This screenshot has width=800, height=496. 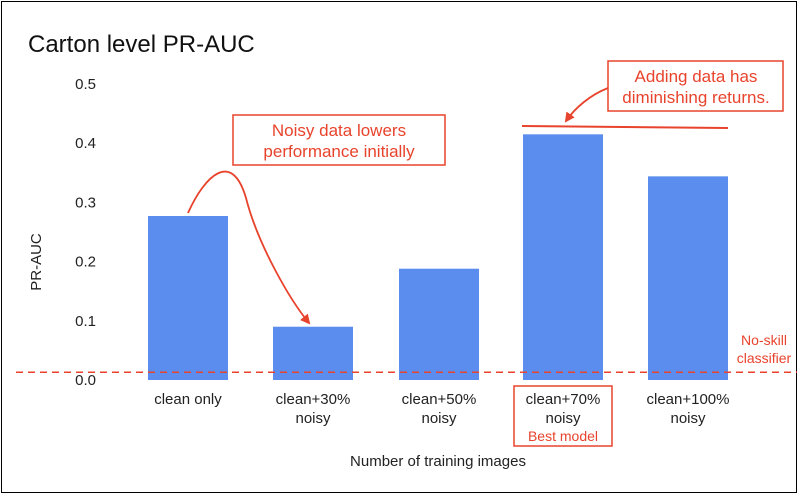 What do you see at coordinates (36, 262) in the screenshot?
I see `y-axis-label: PR-AUC` at bounding box center [36, 262].